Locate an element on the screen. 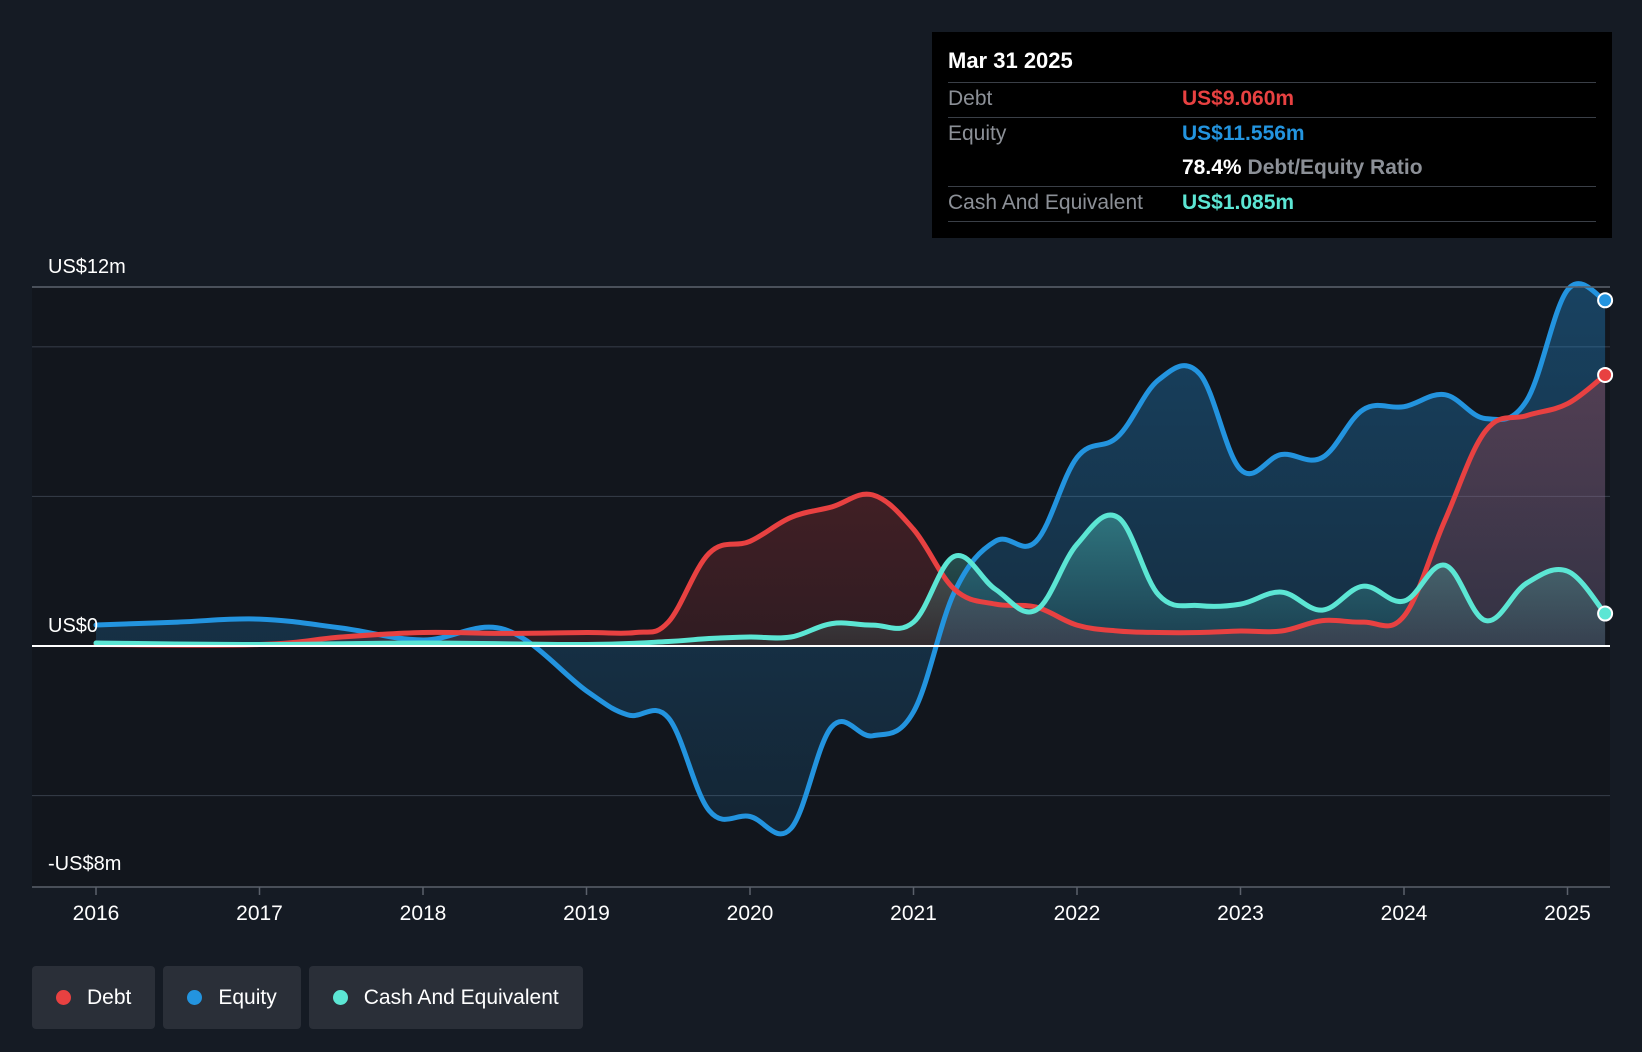 This screenshot has height=1052, width=1642. tooltip-equity-value: US$11.556m is located at coordinates (1243, 133).